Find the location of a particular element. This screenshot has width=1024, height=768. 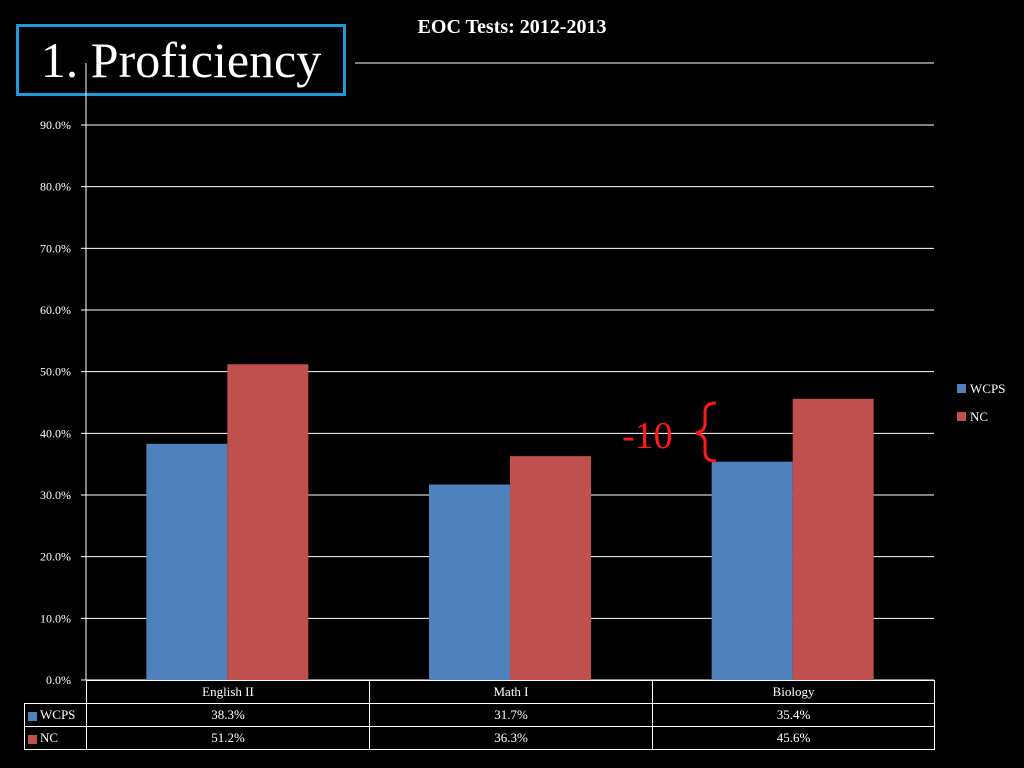

legend-label: NC is located at coordinates (979, 416).